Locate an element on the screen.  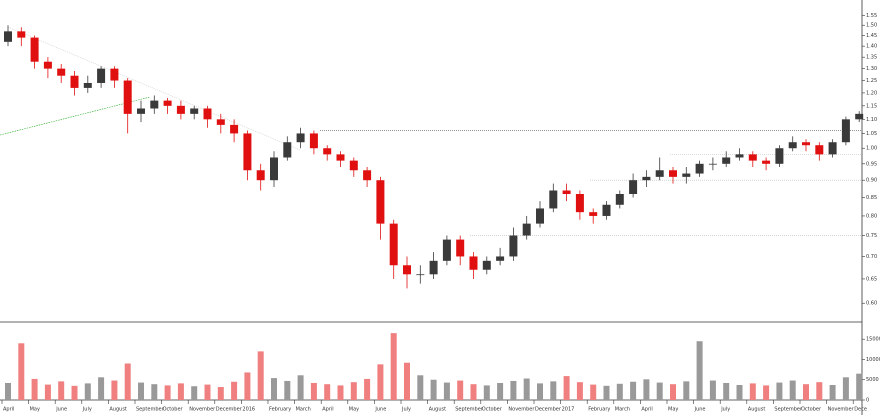
y-tick-label: 1.50 is located at coordinates (871, 26).